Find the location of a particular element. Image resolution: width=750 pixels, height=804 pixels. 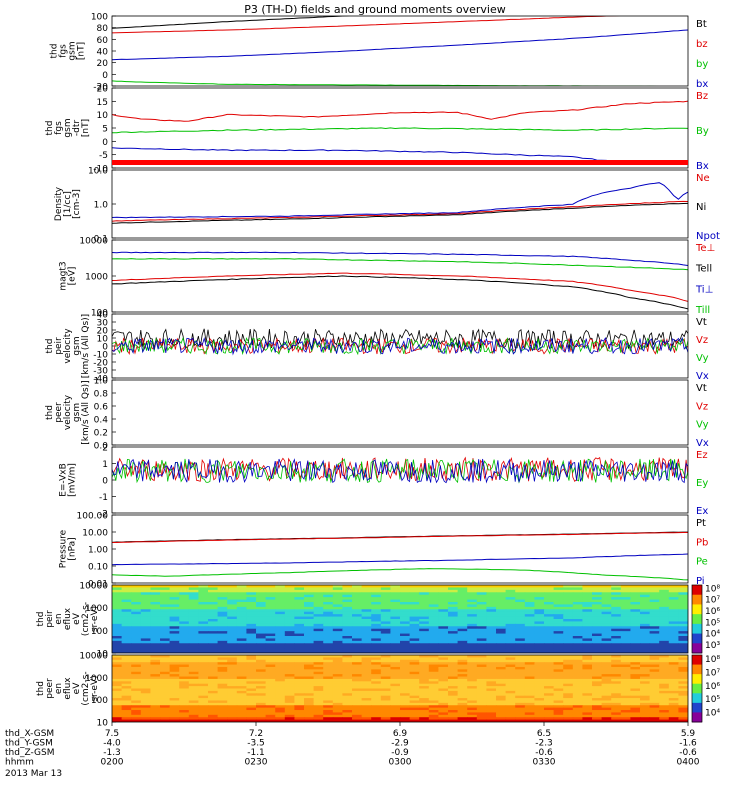

series-group is located at coordinates (400, 470).